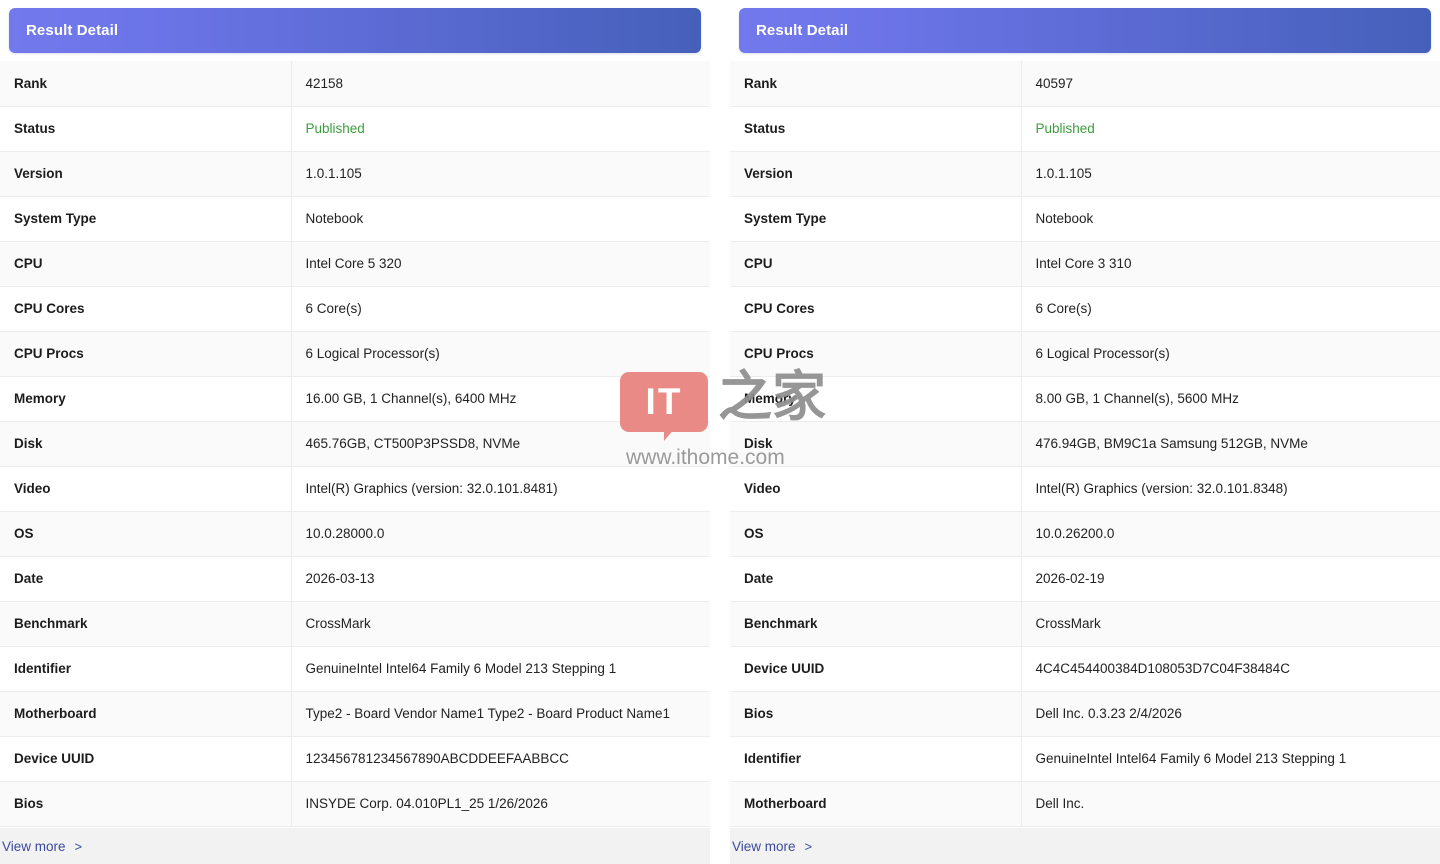 The image size is (1440, 864). What do you see at coordinates (1230, 714) in the screenshot?
I see `row-value: Dell Inc. 0.3.23 2/4/2026` at bounding box center [1230, 714].